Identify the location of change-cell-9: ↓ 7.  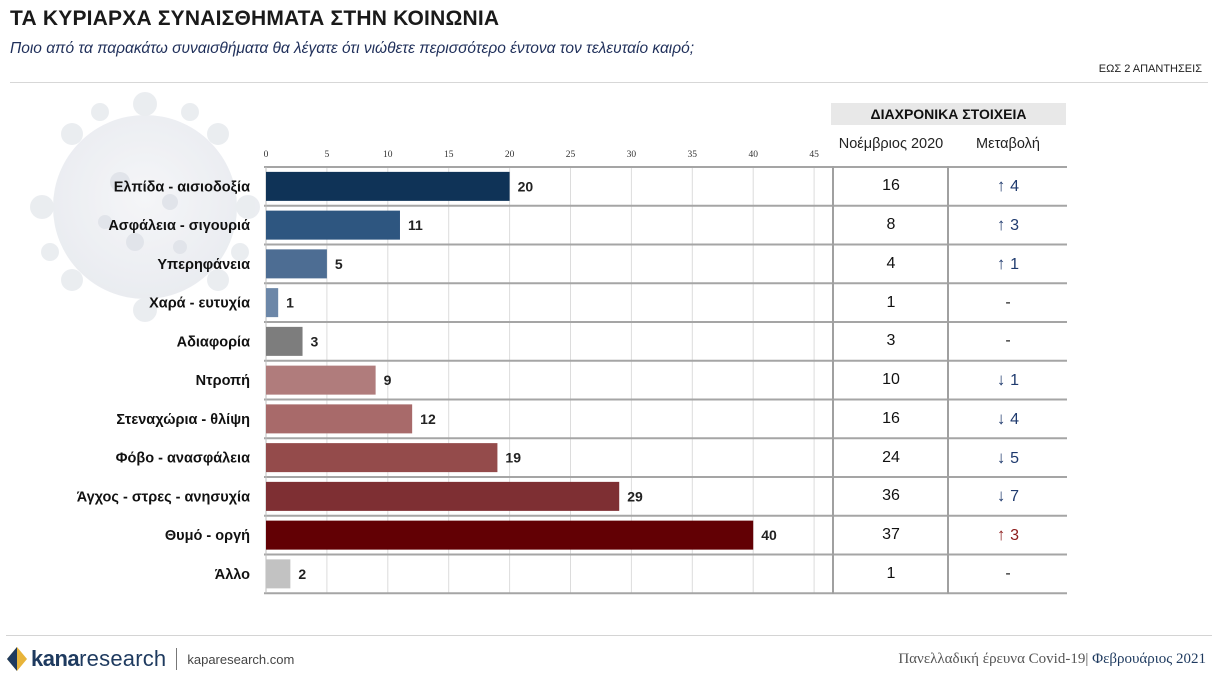
(1008, 496).